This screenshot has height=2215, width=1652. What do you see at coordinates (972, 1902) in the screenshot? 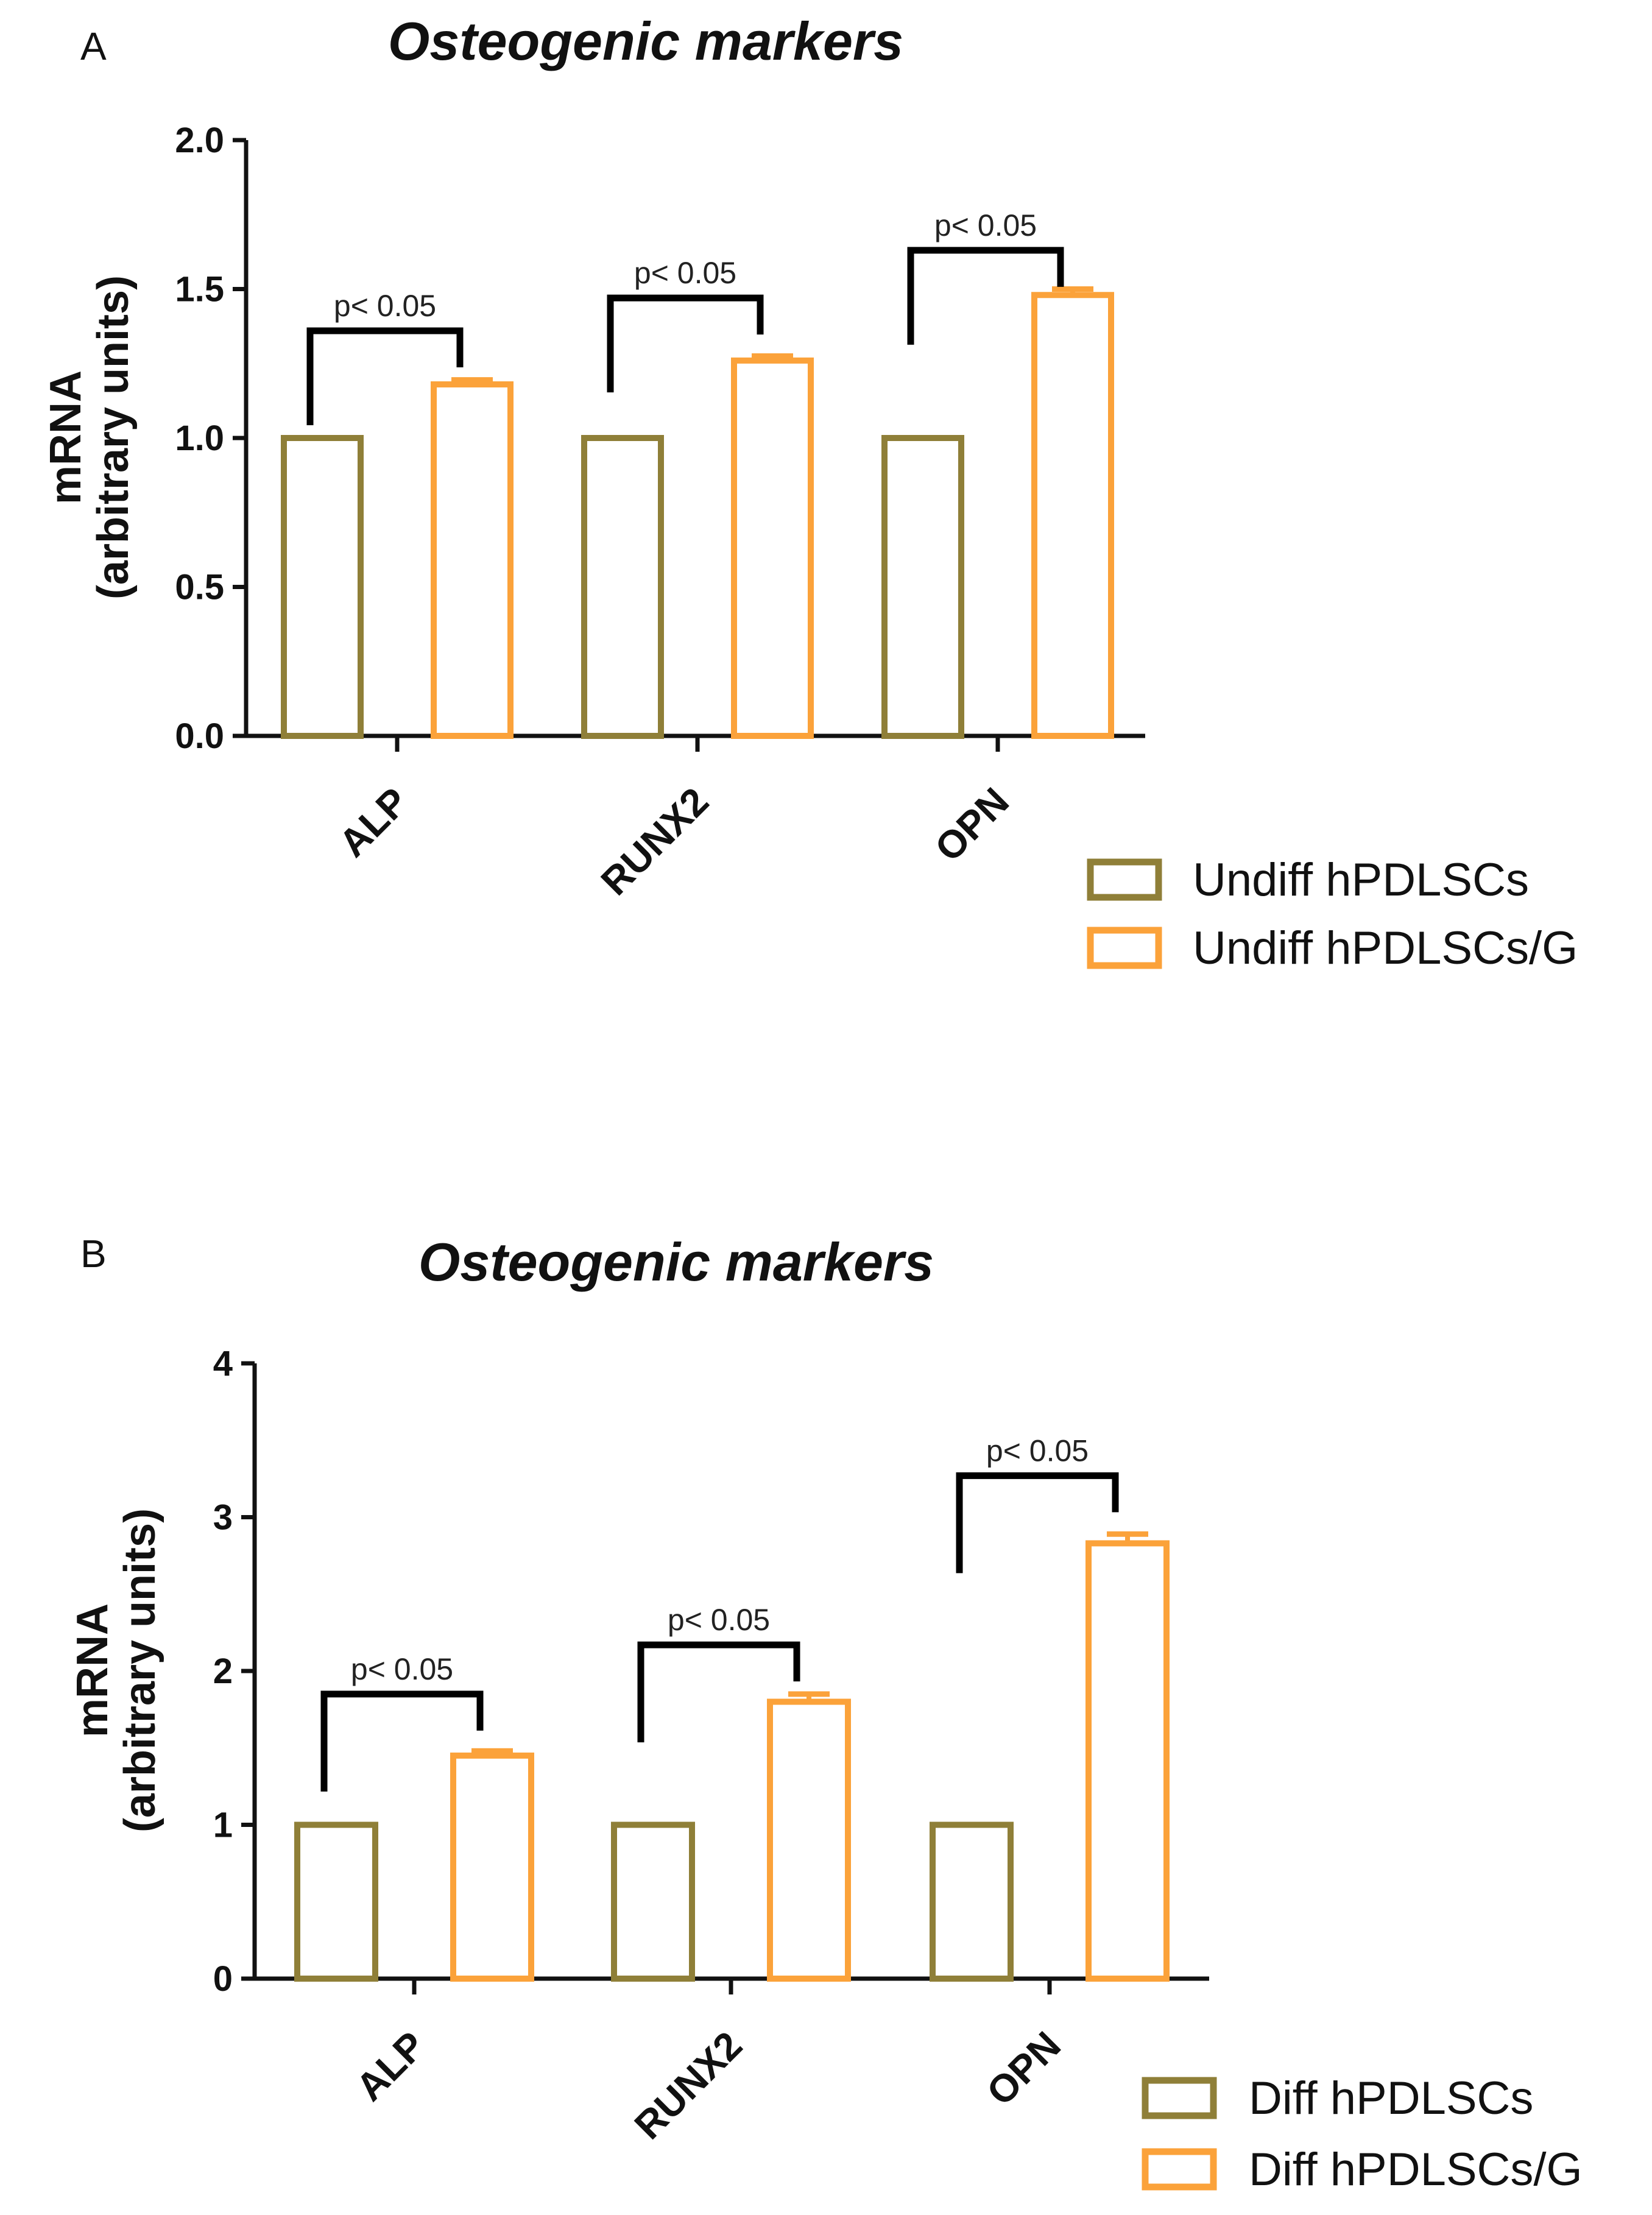
I see `bar-b-opn-series1` at bounding box center [972, 1902].